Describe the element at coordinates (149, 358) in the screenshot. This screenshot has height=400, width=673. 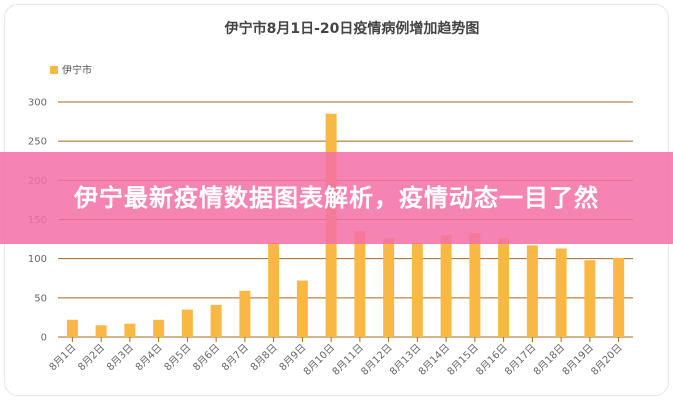
I see `x-tick-label: 8月4日` at that location.